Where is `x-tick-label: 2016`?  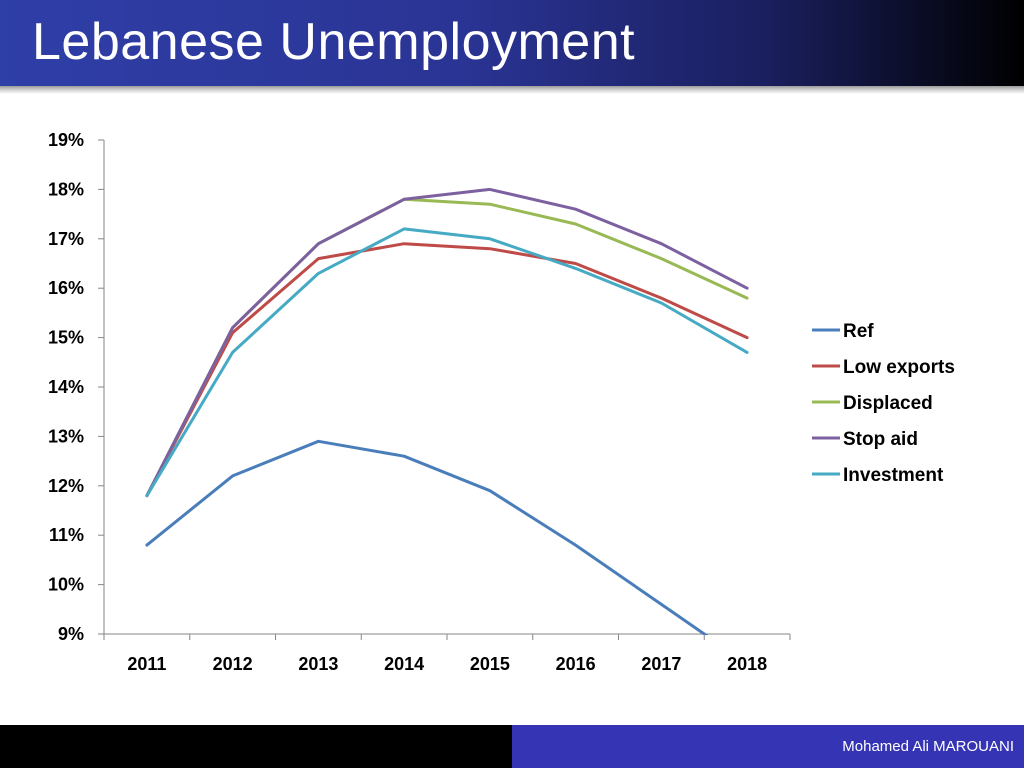 x-tick-label: 2016 is located at coordinates (576, 664).